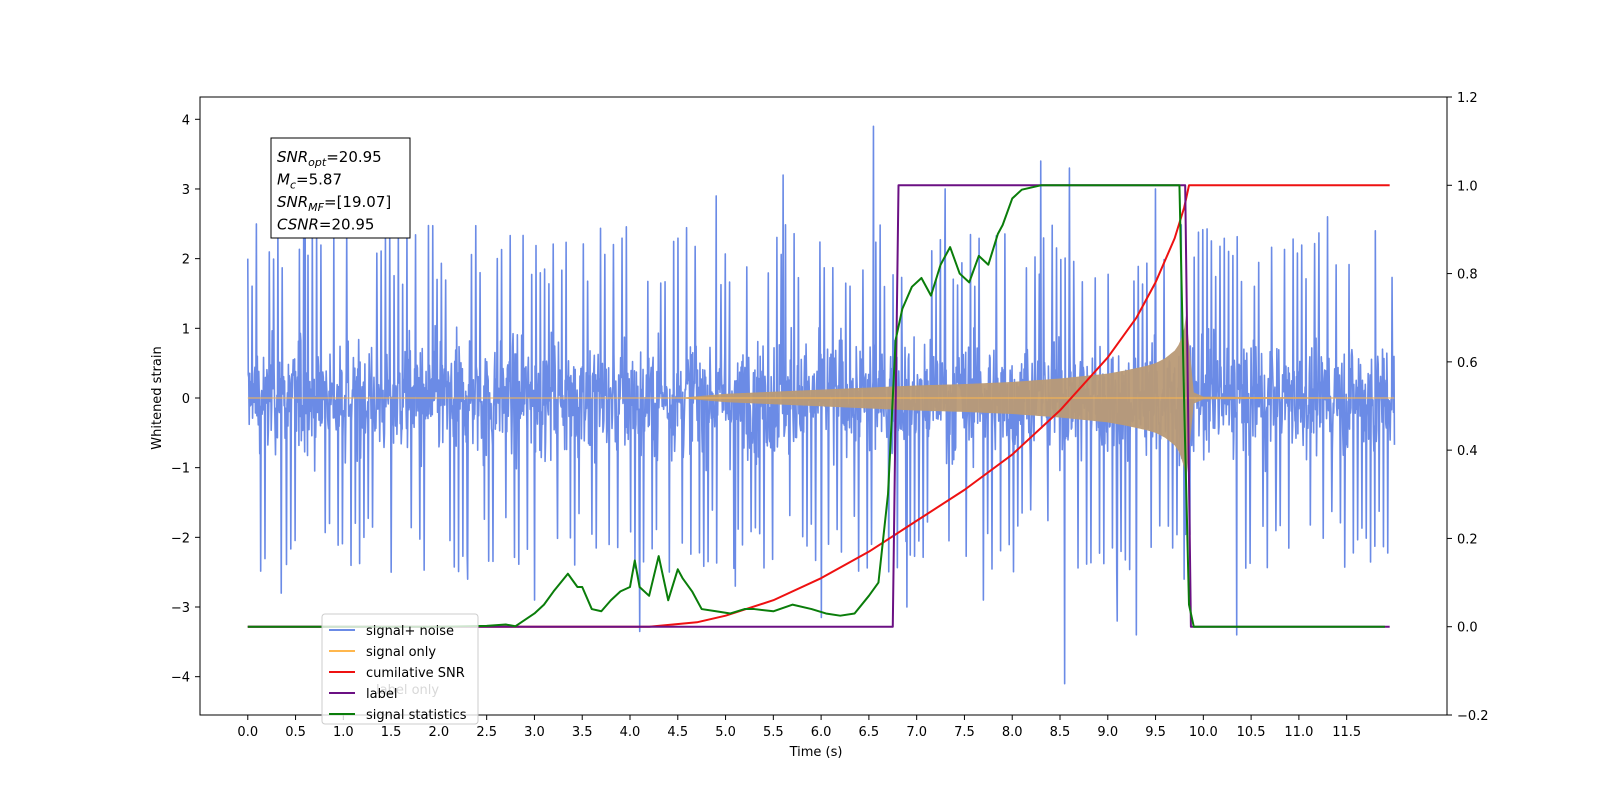 The width and height of the screenshot is (1600, 800). What do you see at coordinates (1155, 732) in the screenshot?
I see `x-tick-label: 9.5` at bounding box center [1155, 732].